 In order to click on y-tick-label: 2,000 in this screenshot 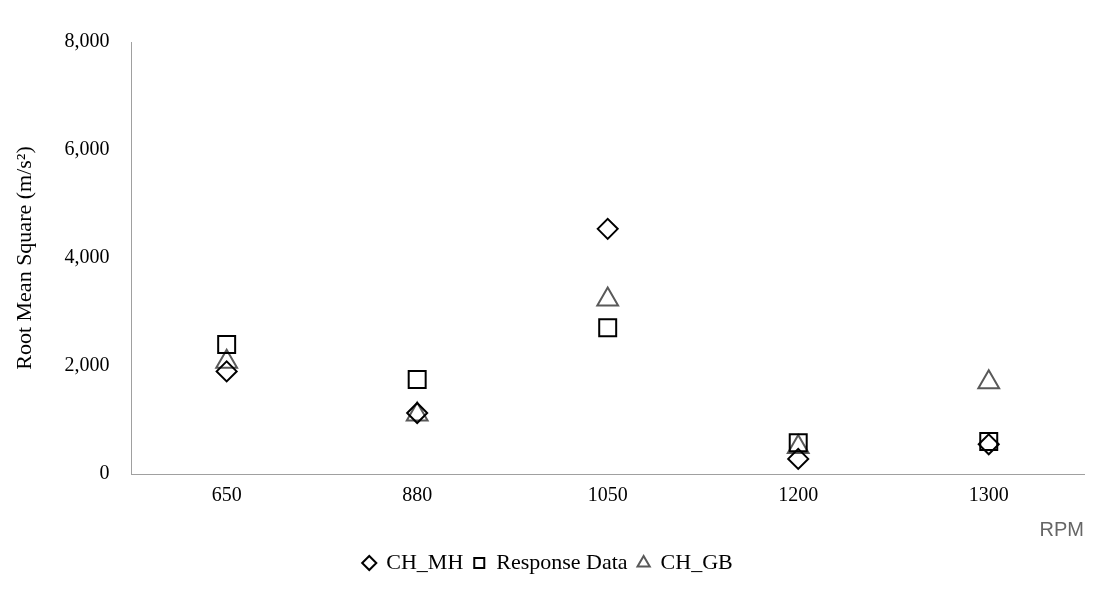, I will do `click(87, 364)`.